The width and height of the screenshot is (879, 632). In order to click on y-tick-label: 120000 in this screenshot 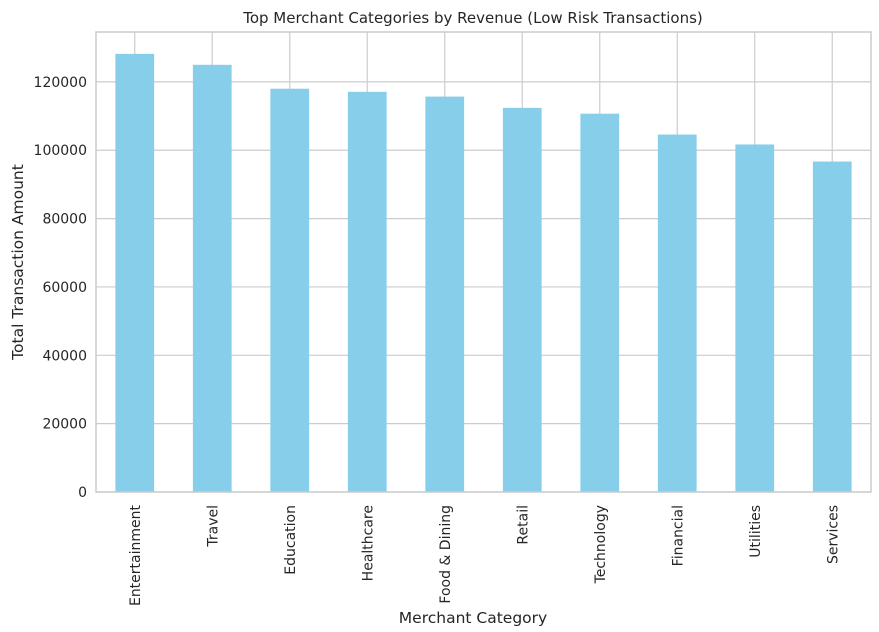, I will do `click(60, 83)`.